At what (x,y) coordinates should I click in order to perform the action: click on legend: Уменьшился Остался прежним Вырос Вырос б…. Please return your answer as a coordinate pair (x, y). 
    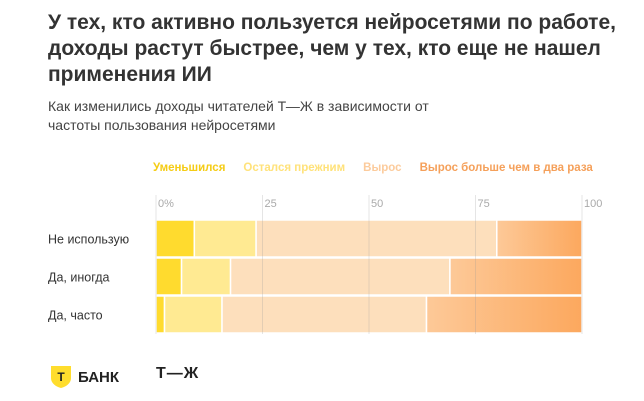
    Looking at the image, I should click on (373, 168).